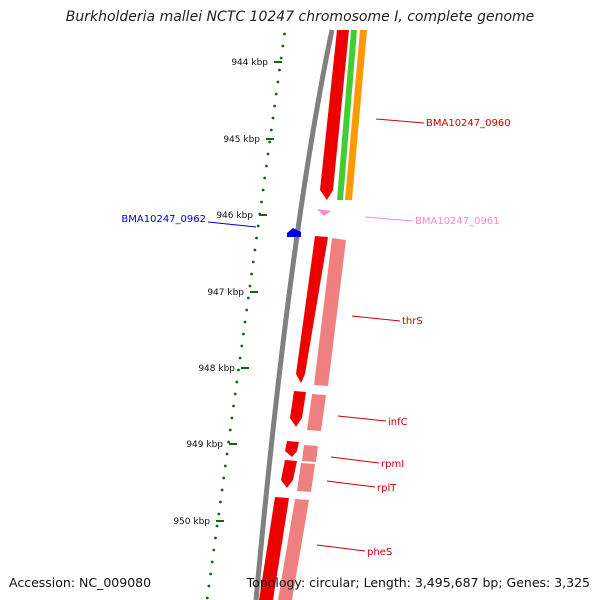 This screenshot has height=600, width=600. Describe the element at coordinates (392, 464) in the screenshot. I see `feature-label: rpmI` at that location.